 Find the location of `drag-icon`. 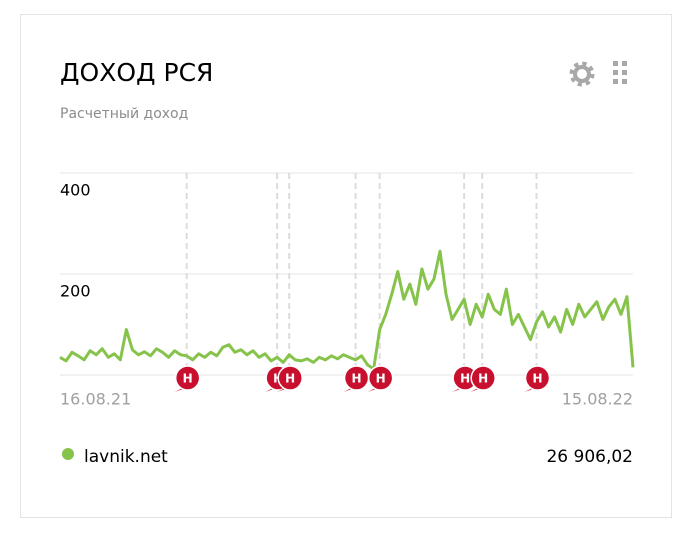

drag-icon is located at coordinates (620, 72).